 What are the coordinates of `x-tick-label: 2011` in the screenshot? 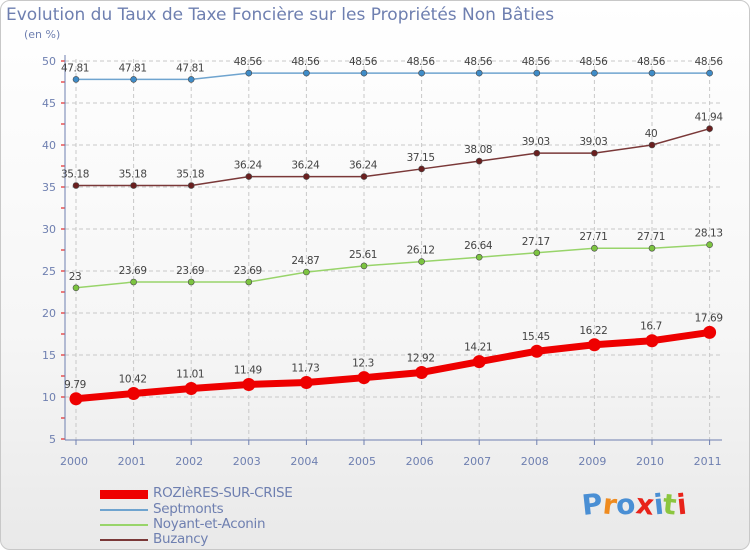 It's located at (708, 461).